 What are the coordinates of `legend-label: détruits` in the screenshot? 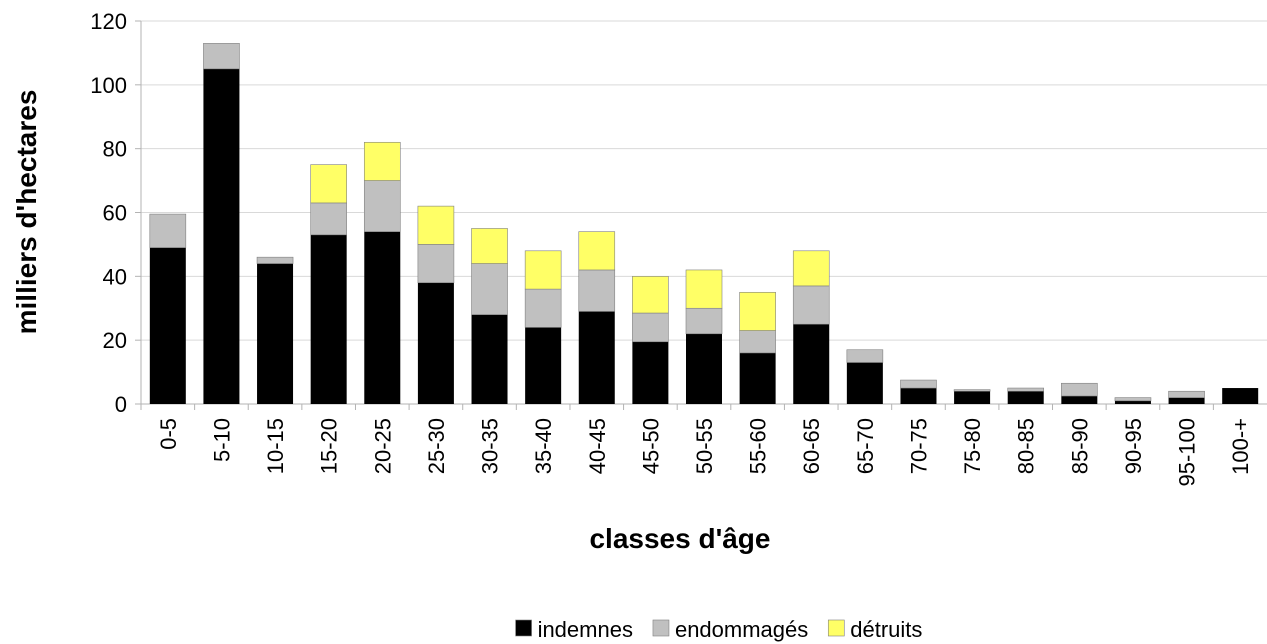 It's located at (886, 629).